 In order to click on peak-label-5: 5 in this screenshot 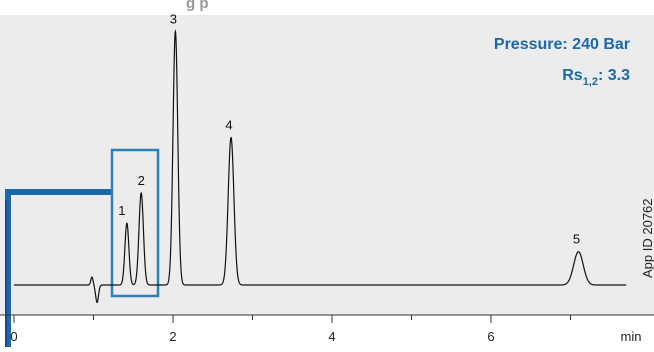, I will do `click(576, 239)`.